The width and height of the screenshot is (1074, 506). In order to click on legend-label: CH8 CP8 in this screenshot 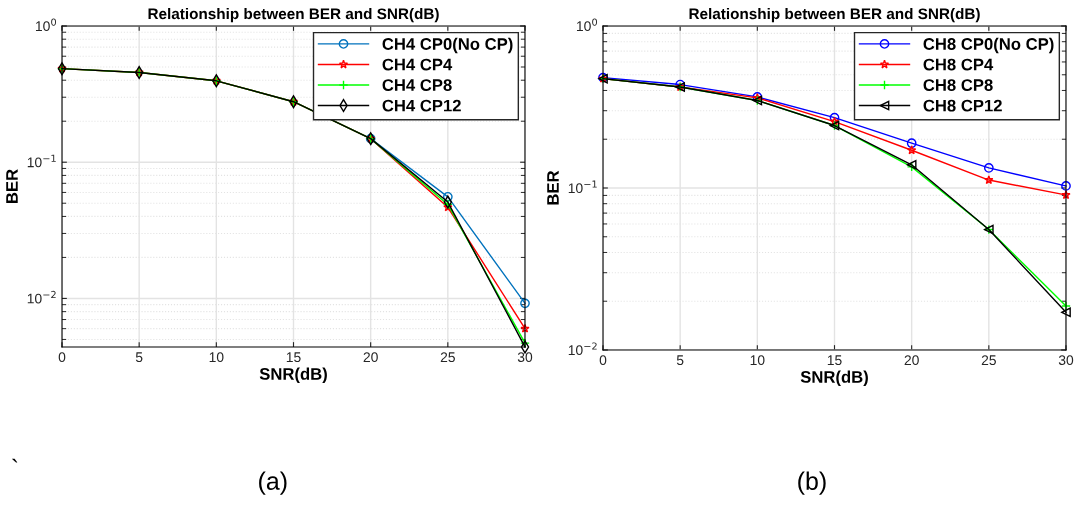, I will do `click(958, 85)`.